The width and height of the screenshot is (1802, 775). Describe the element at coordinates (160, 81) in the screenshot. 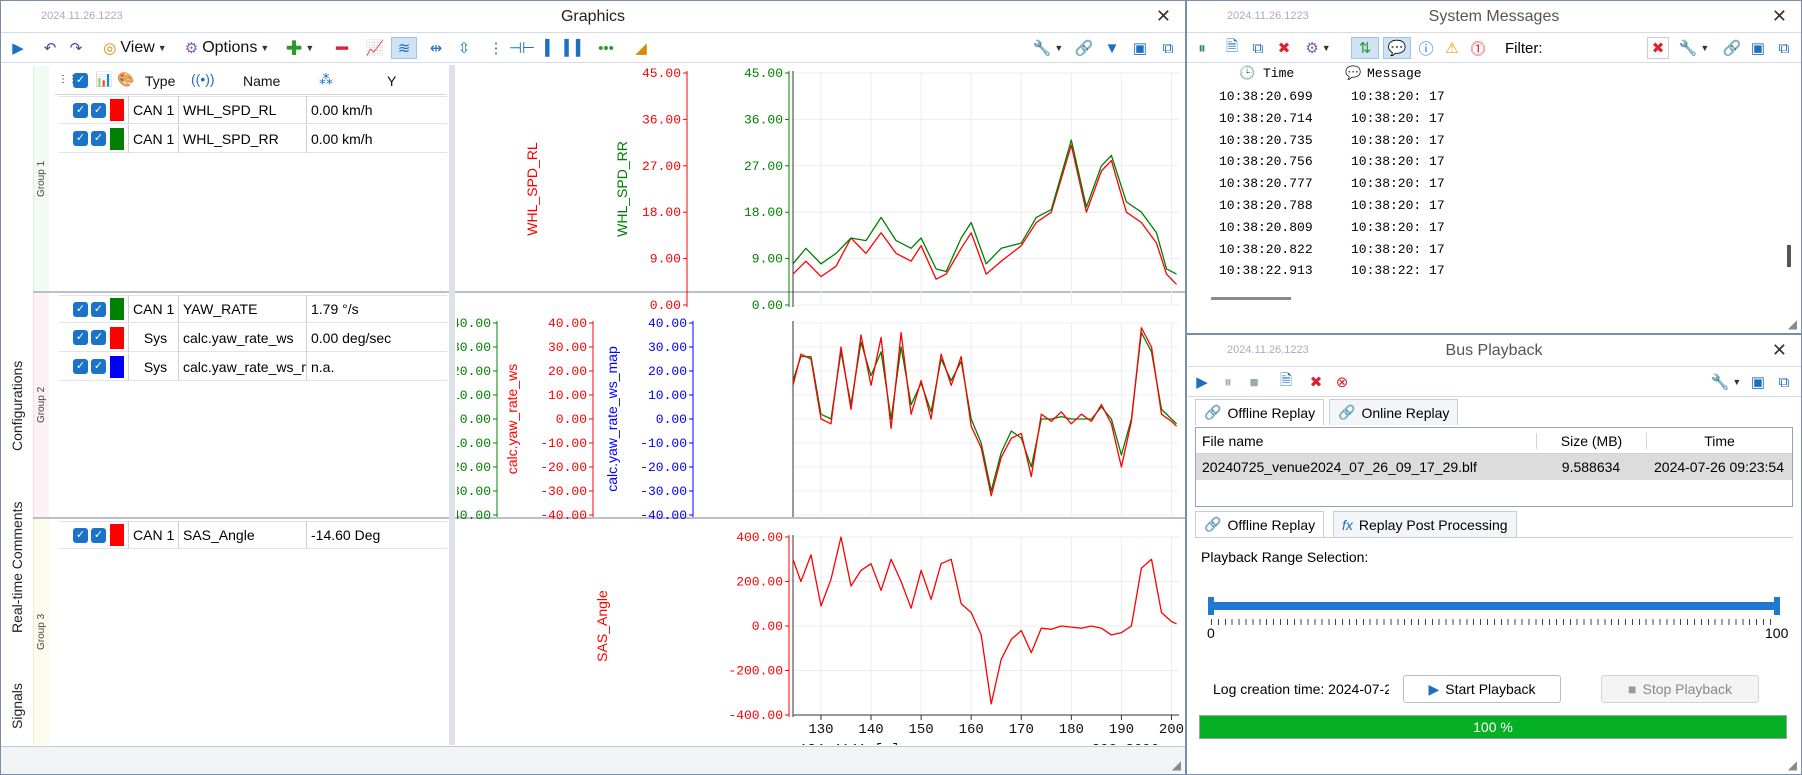

I see `column-type: Type` at that location.